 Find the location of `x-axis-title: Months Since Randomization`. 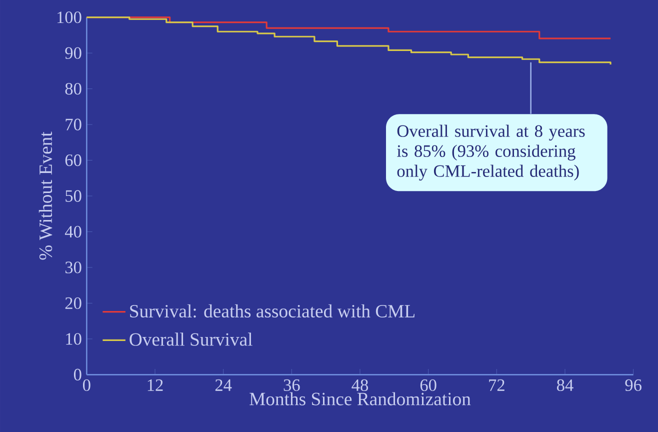

x-axis-title: Months Since Randomization is located at coordinates (360, 399).